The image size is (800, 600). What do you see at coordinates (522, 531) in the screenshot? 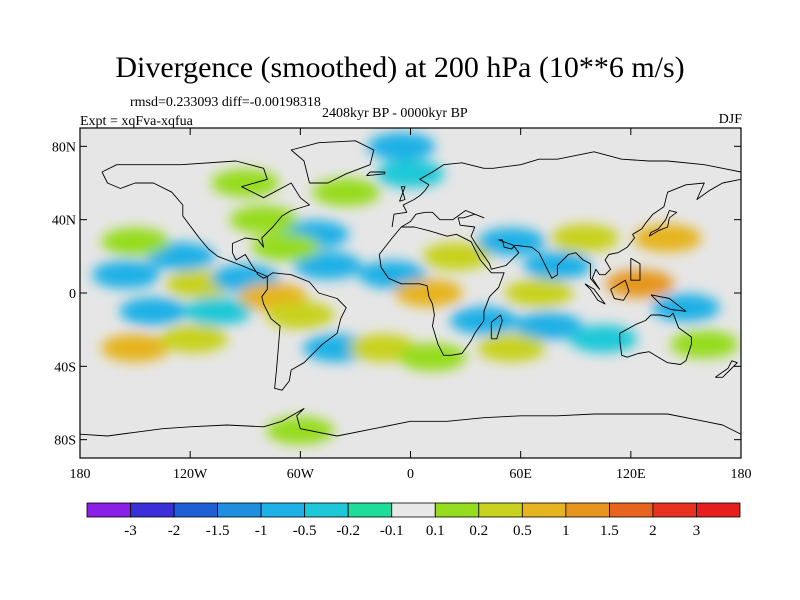
I see `colorbar-label-9: 0.5` at bounding box center [522, 531].